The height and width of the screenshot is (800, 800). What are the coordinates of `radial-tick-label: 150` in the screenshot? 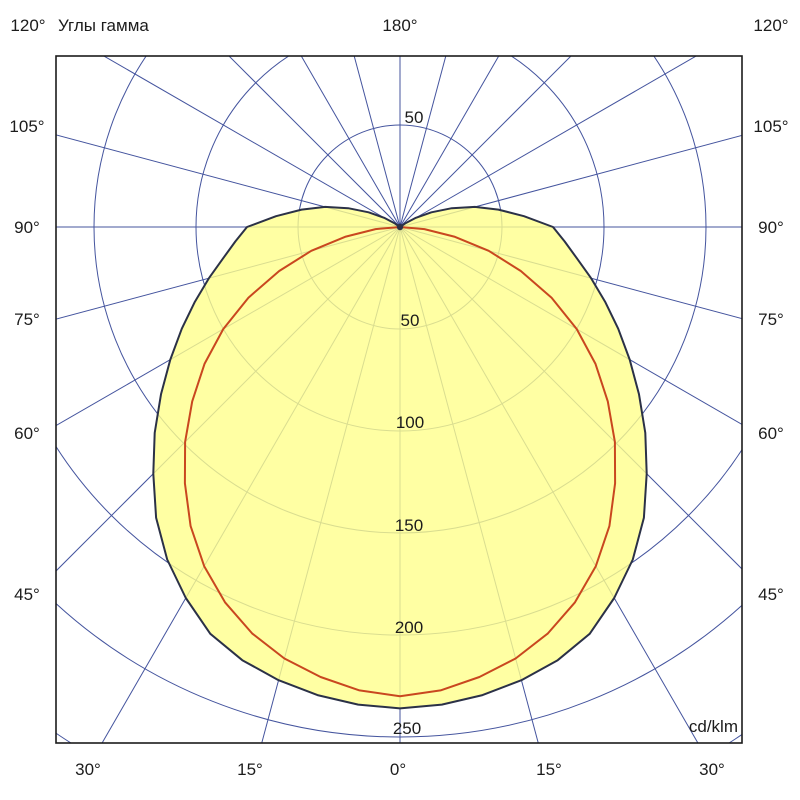 It's located at (409, 525).